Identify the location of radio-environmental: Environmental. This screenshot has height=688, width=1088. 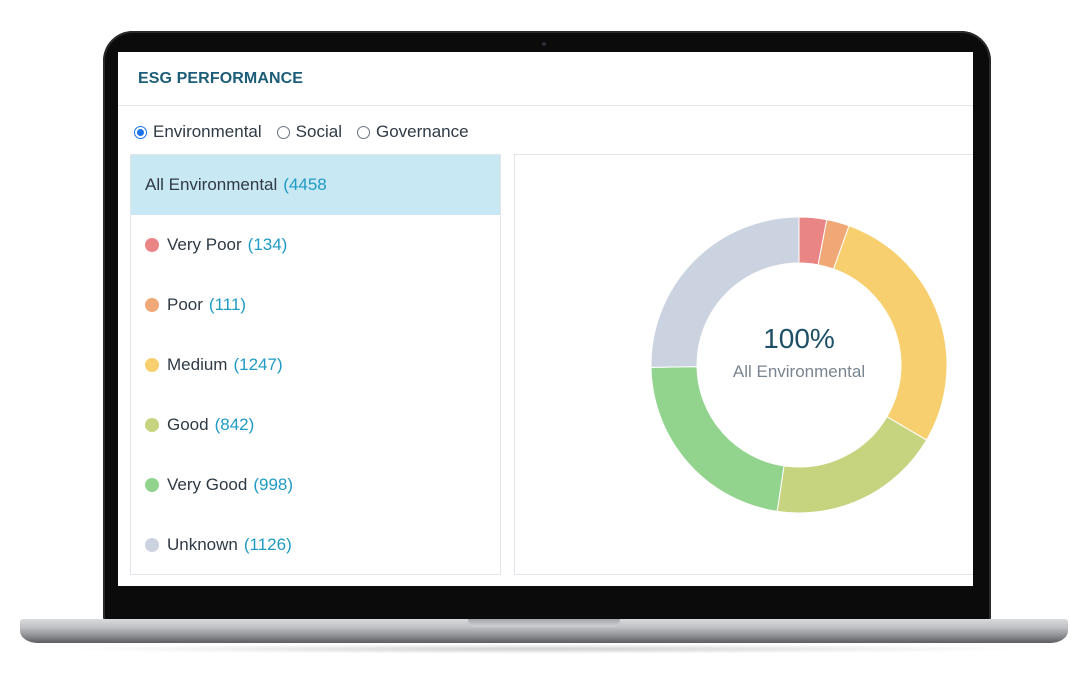
(198, 132).